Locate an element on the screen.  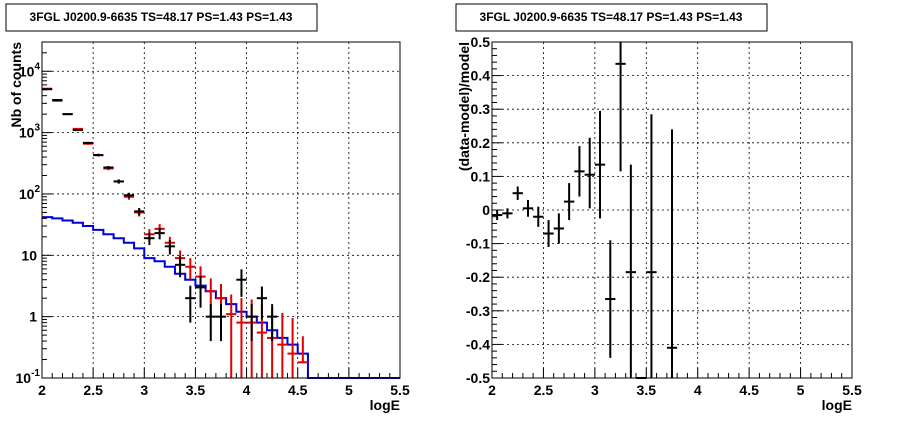
counts-y-tick-label: 10⁻¹ is located at coordinates (28, 377).